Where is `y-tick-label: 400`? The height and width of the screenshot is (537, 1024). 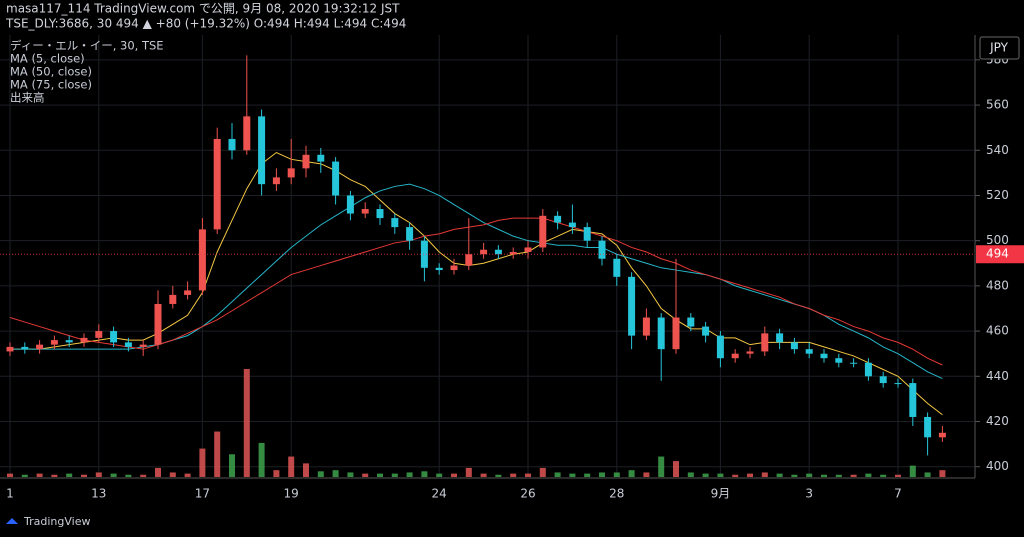 y-tick-label: 400 is located at coordinates (997, 466).